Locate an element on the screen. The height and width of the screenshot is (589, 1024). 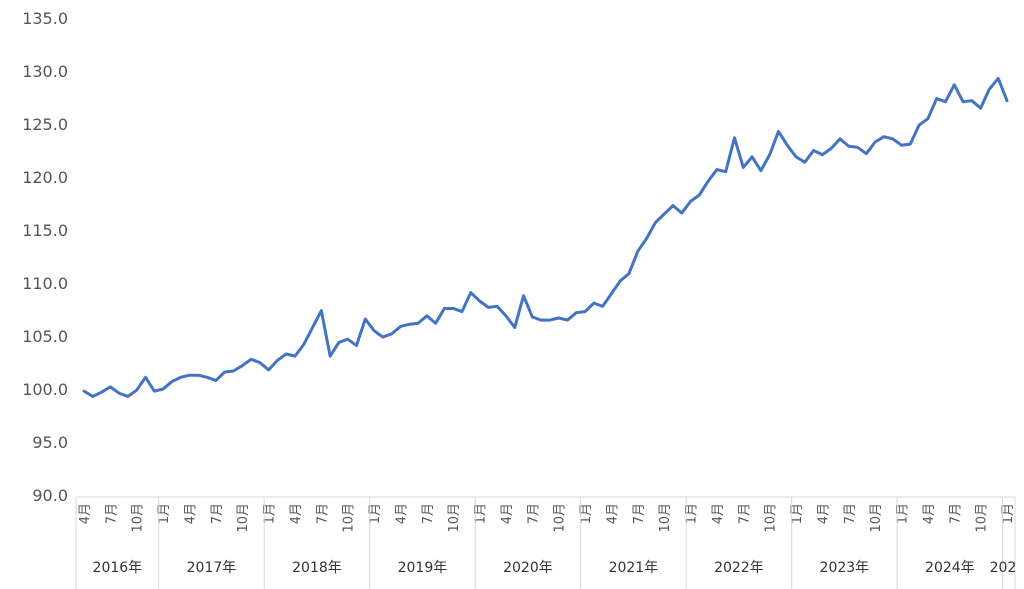
y-tick-label: 95.0 is located at coordinates (50, 442).